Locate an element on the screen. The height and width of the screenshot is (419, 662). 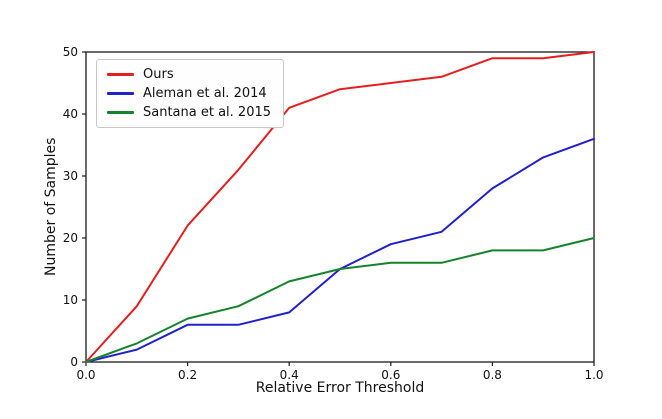
y-tick-label: 50 is located at coordinates (70, 52).